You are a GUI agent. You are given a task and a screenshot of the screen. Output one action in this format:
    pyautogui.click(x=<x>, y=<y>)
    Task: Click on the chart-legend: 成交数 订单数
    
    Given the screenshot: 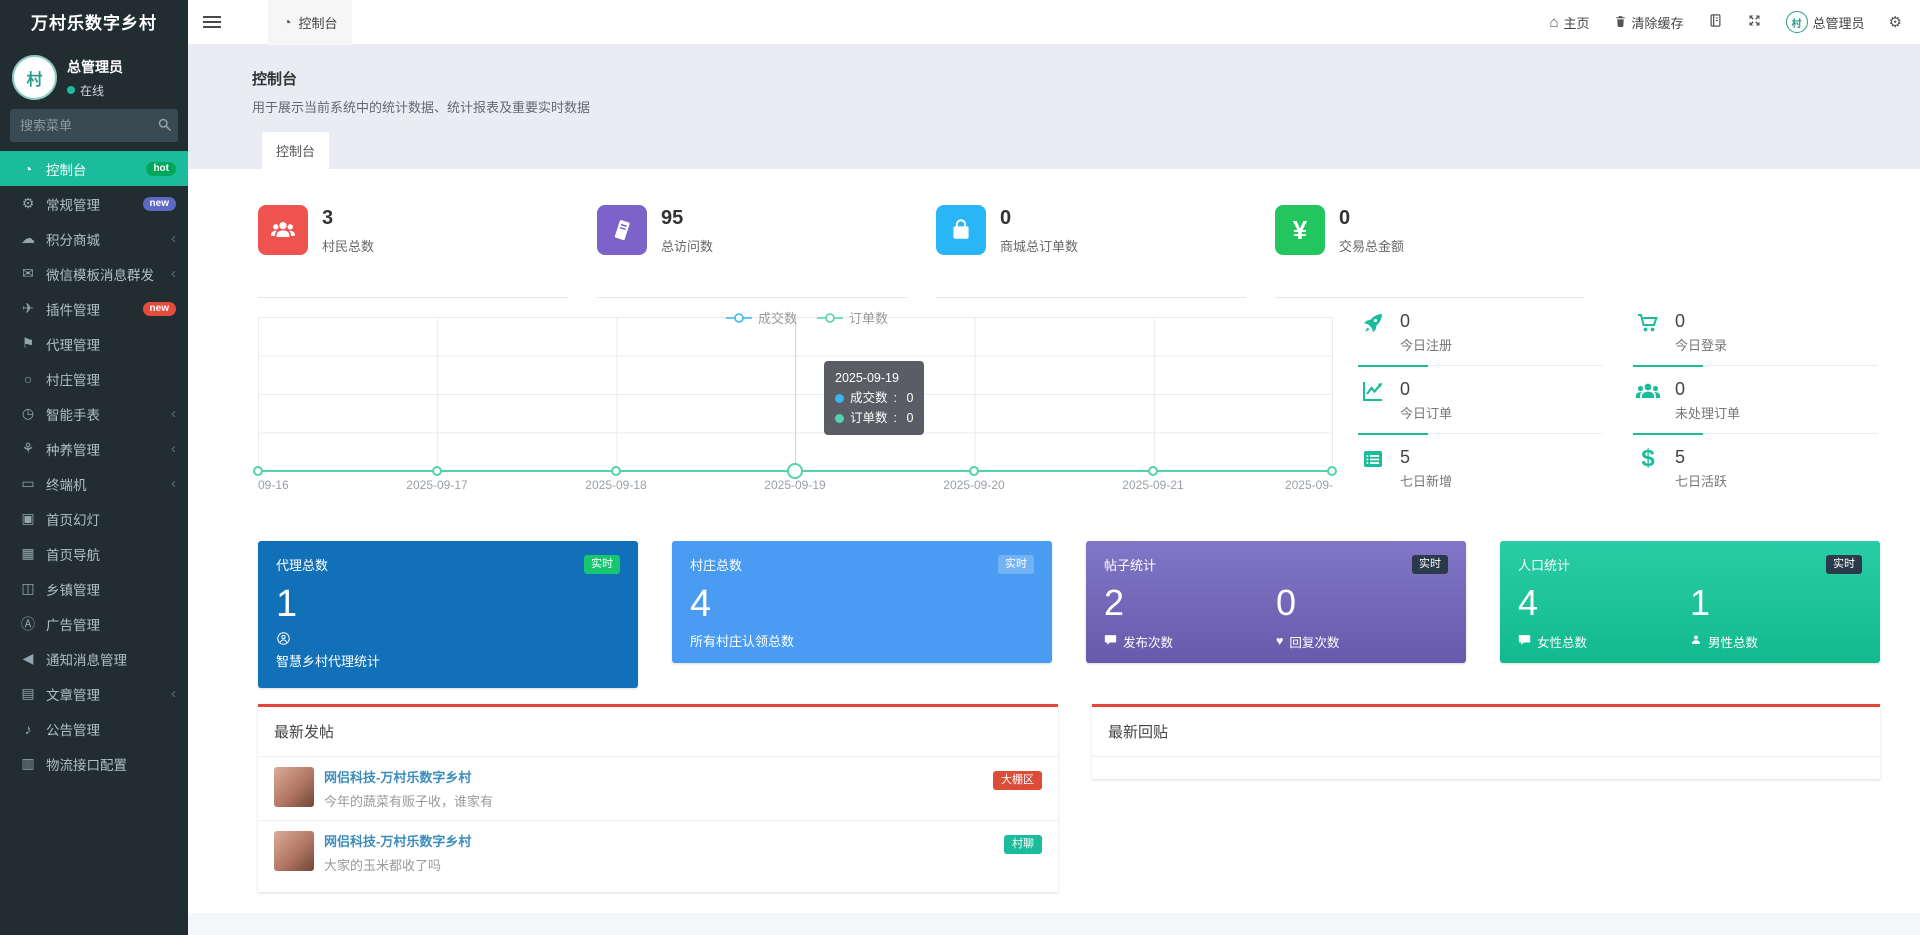 What is the action you would take?
    pyautogui.click(x=807, y=317)
    